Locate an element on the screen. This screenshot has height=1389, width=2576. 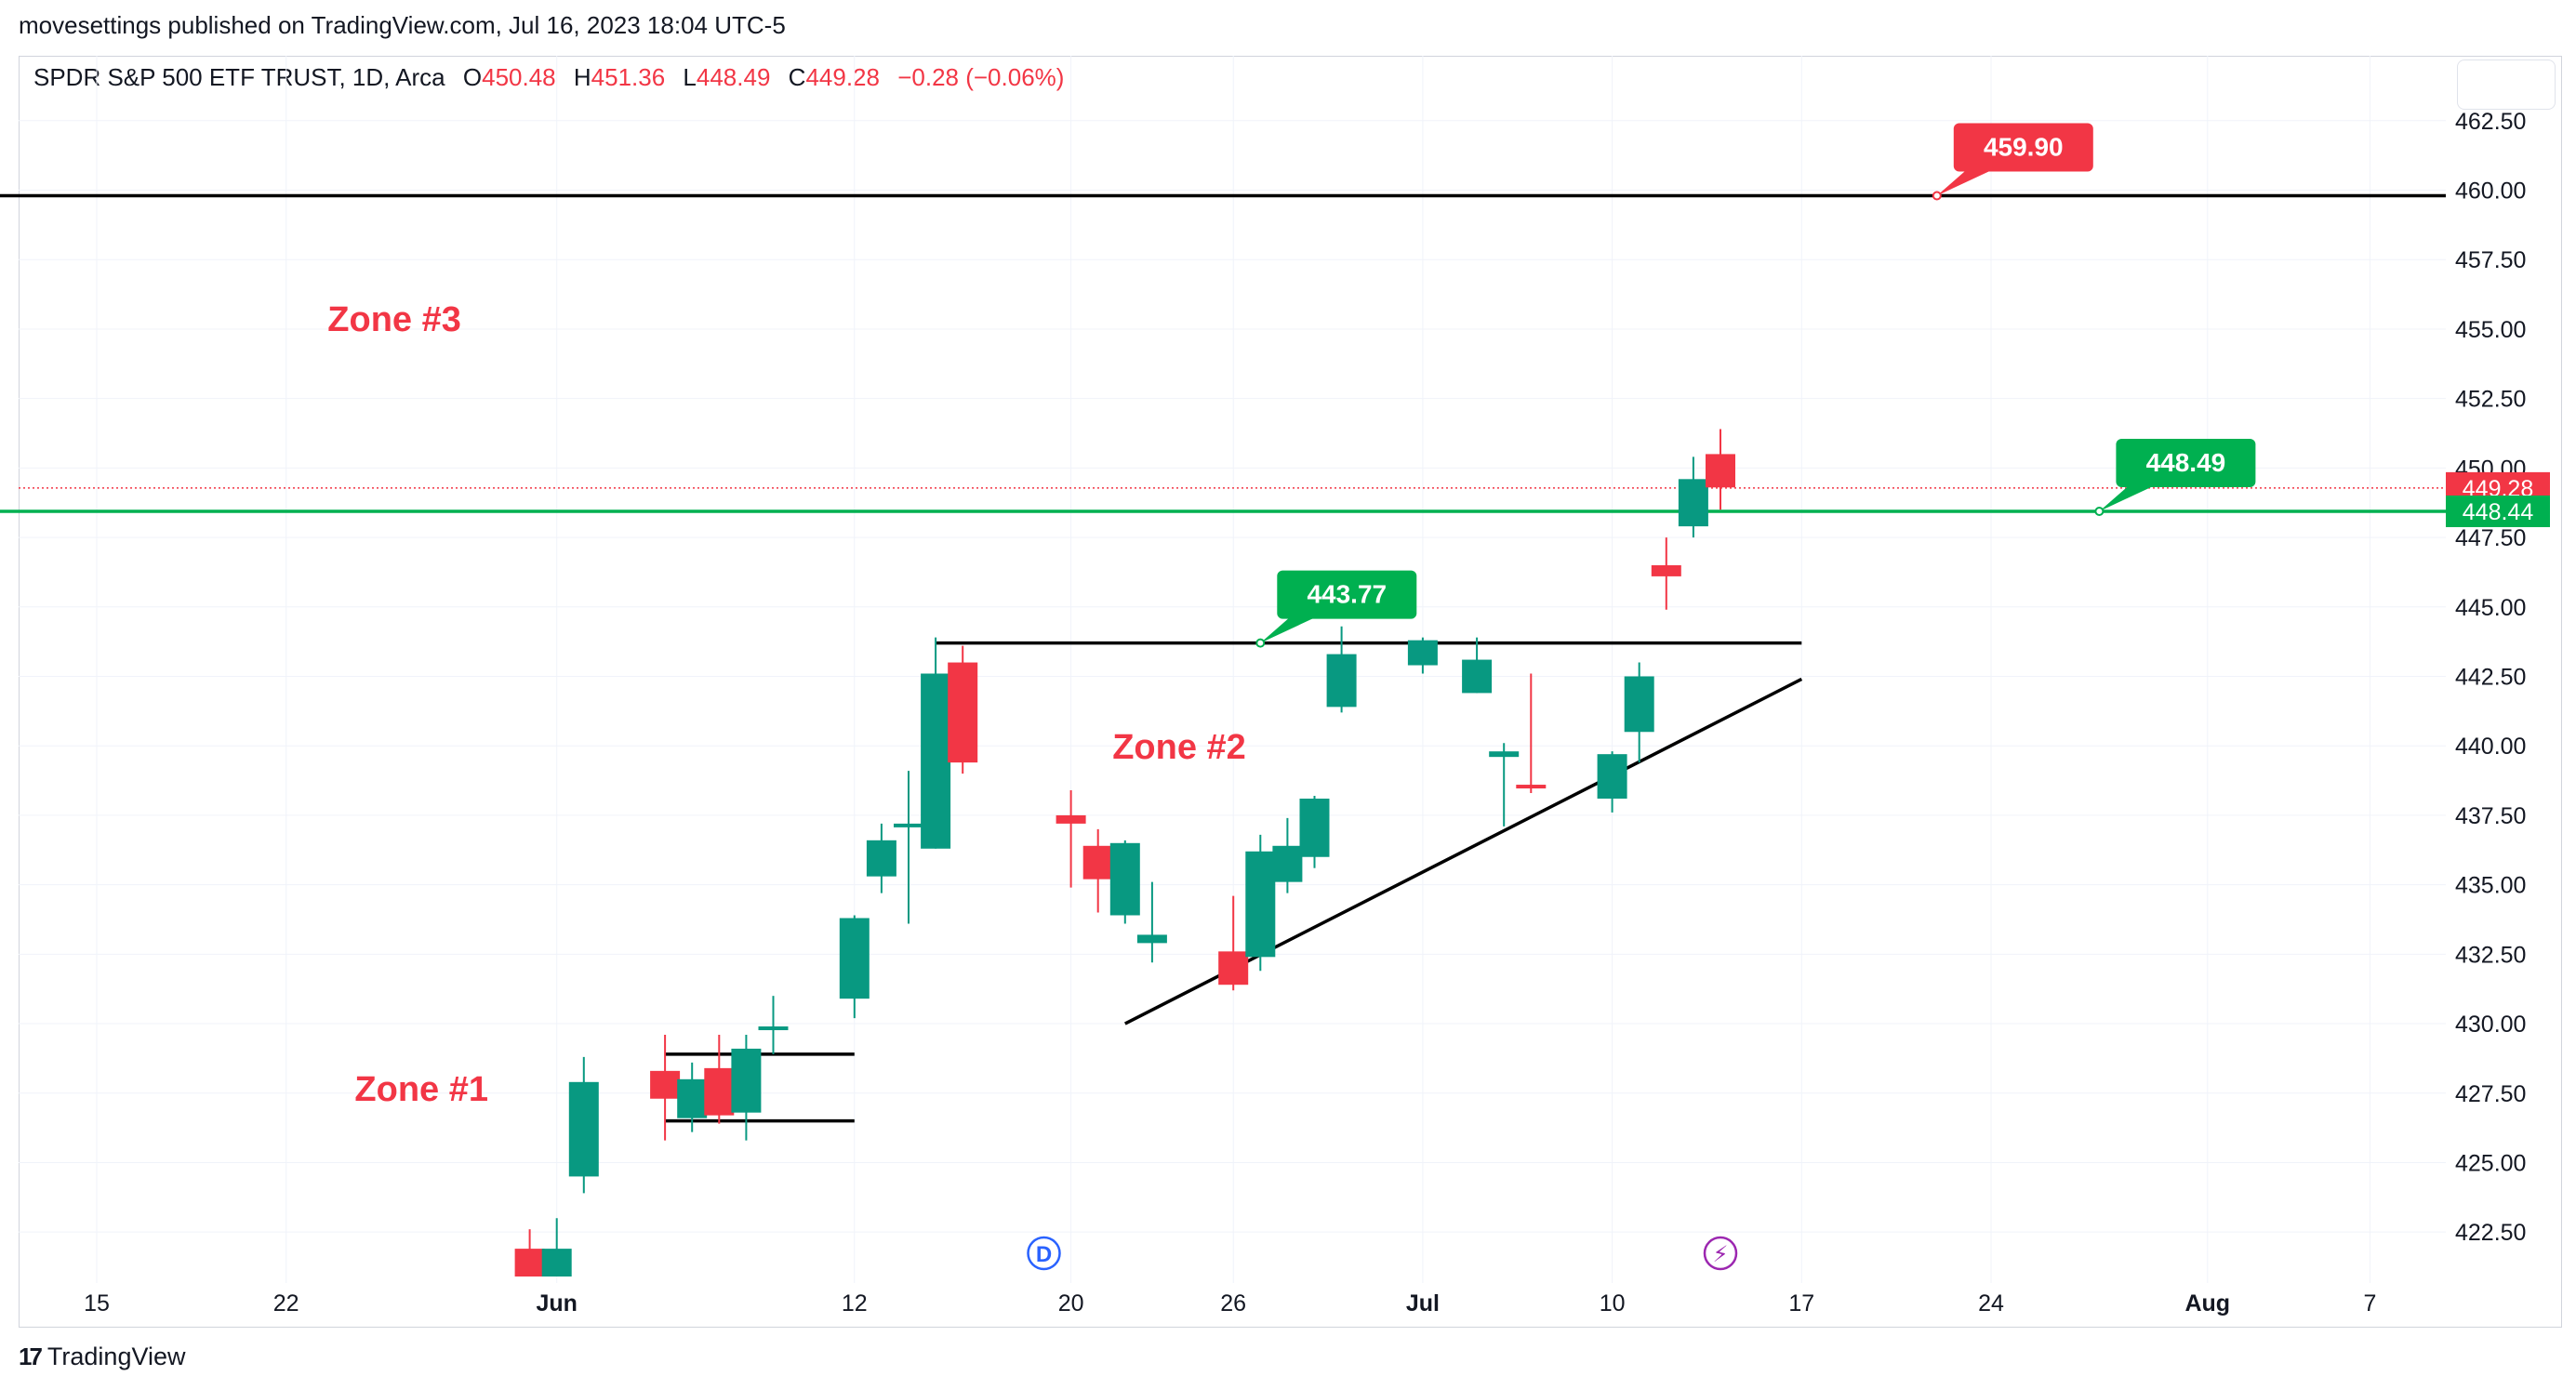
x-axis-tick-label: Jun is located at coordinates (556, 1303).